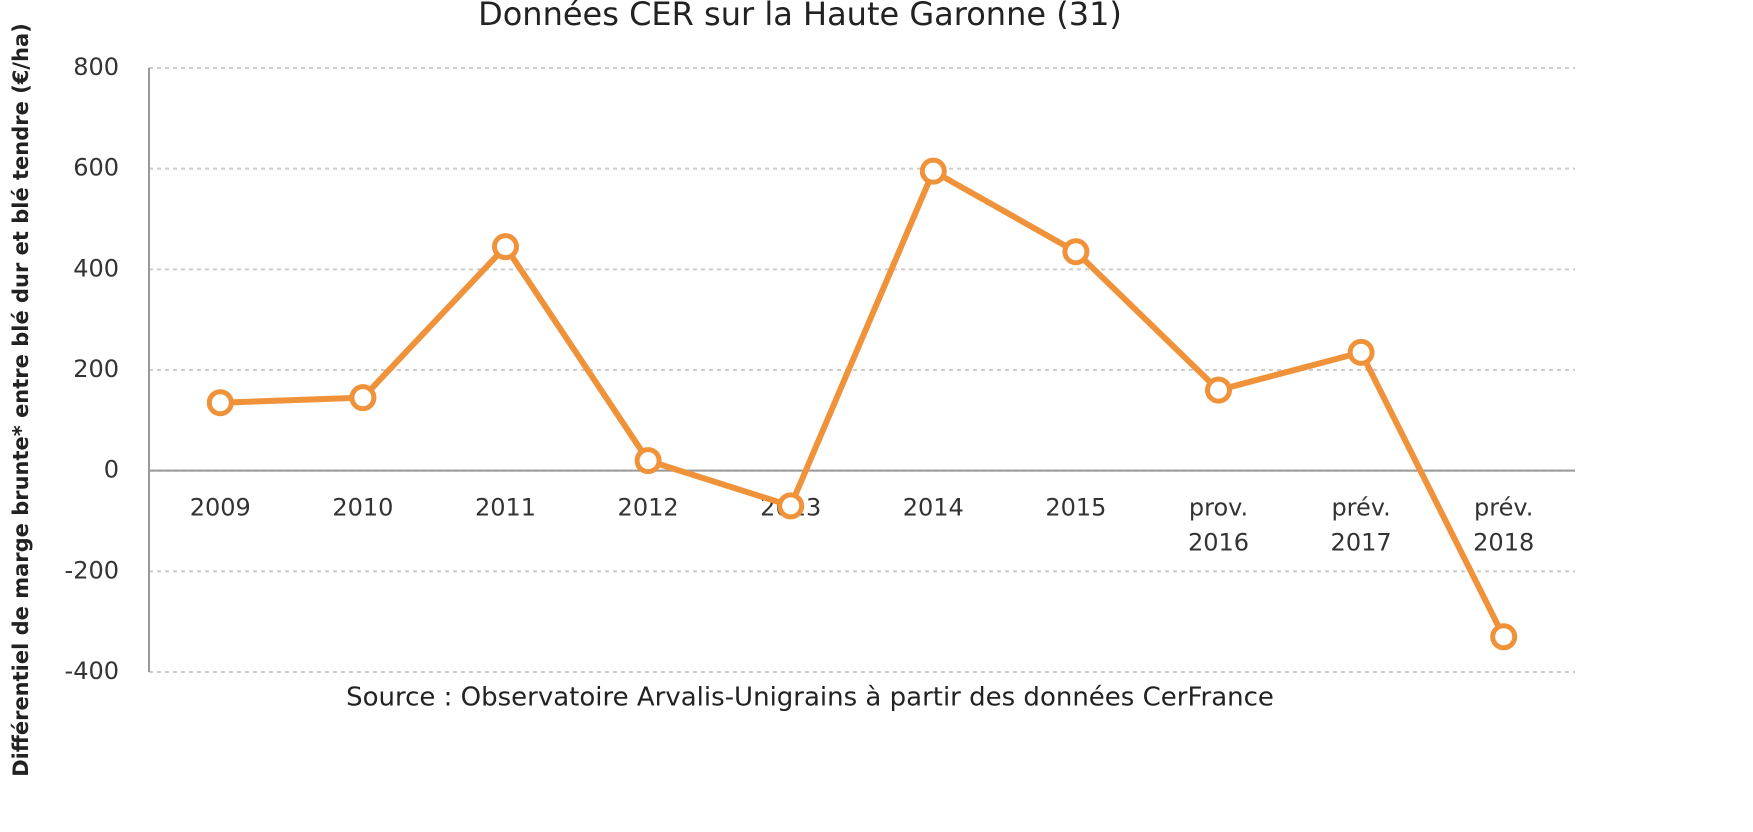 The height and width of the screenshot is (832, 1753). I want to click on chart-title: Données CER sur la Haute Garonne (31), so click(800, 16).